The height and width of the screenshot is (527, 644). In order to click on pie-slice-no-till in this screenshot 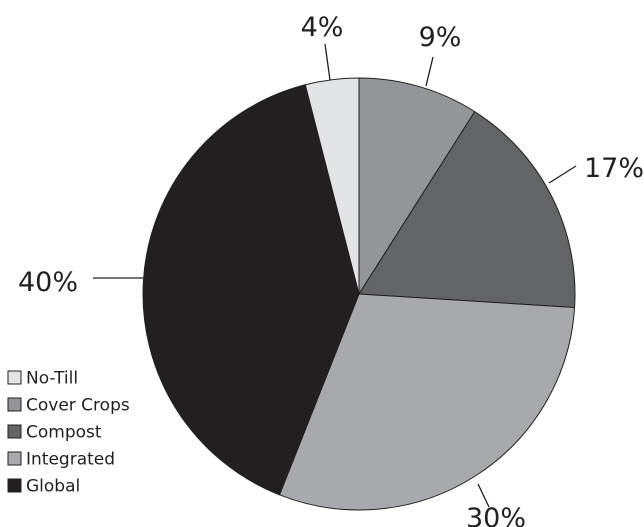, I will do `click(332, 186)`.